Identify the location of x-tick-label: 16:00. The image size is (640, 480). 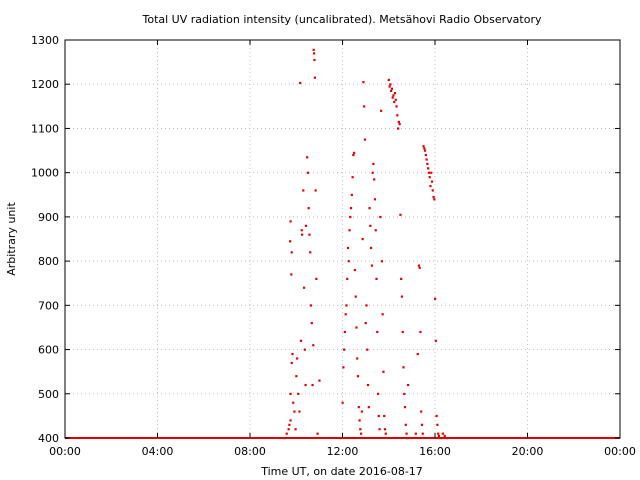
(435, 451).